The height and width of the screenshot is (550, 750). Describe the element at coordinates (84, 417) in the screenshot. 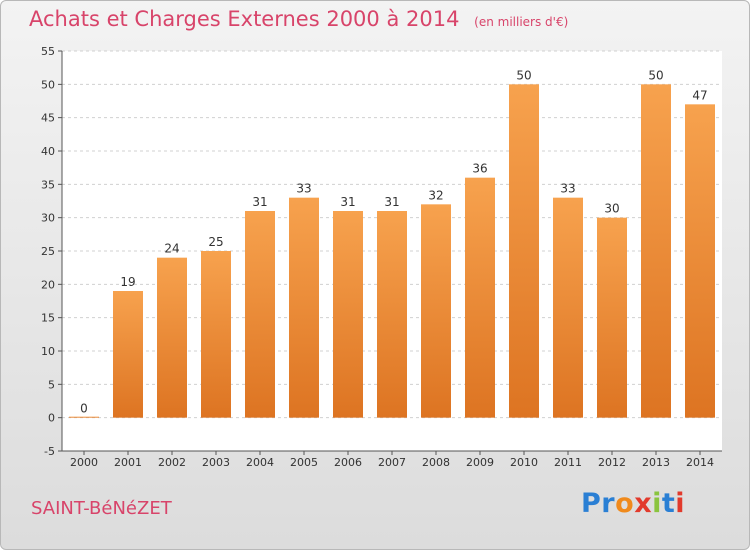

I see `bar-2000` at that location.